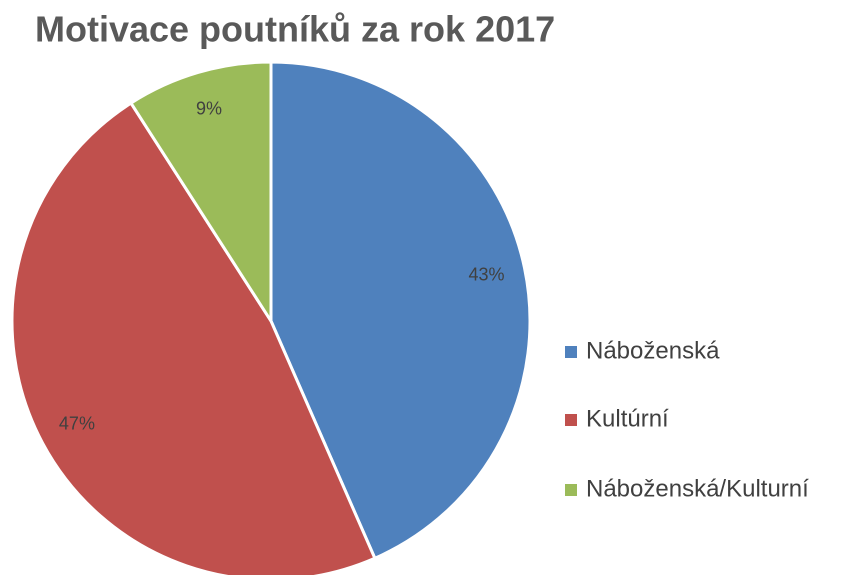 Image resolution: width=863 pixels, height=575 pixels. I want to click on data-label: 9%, so click(209, 109).